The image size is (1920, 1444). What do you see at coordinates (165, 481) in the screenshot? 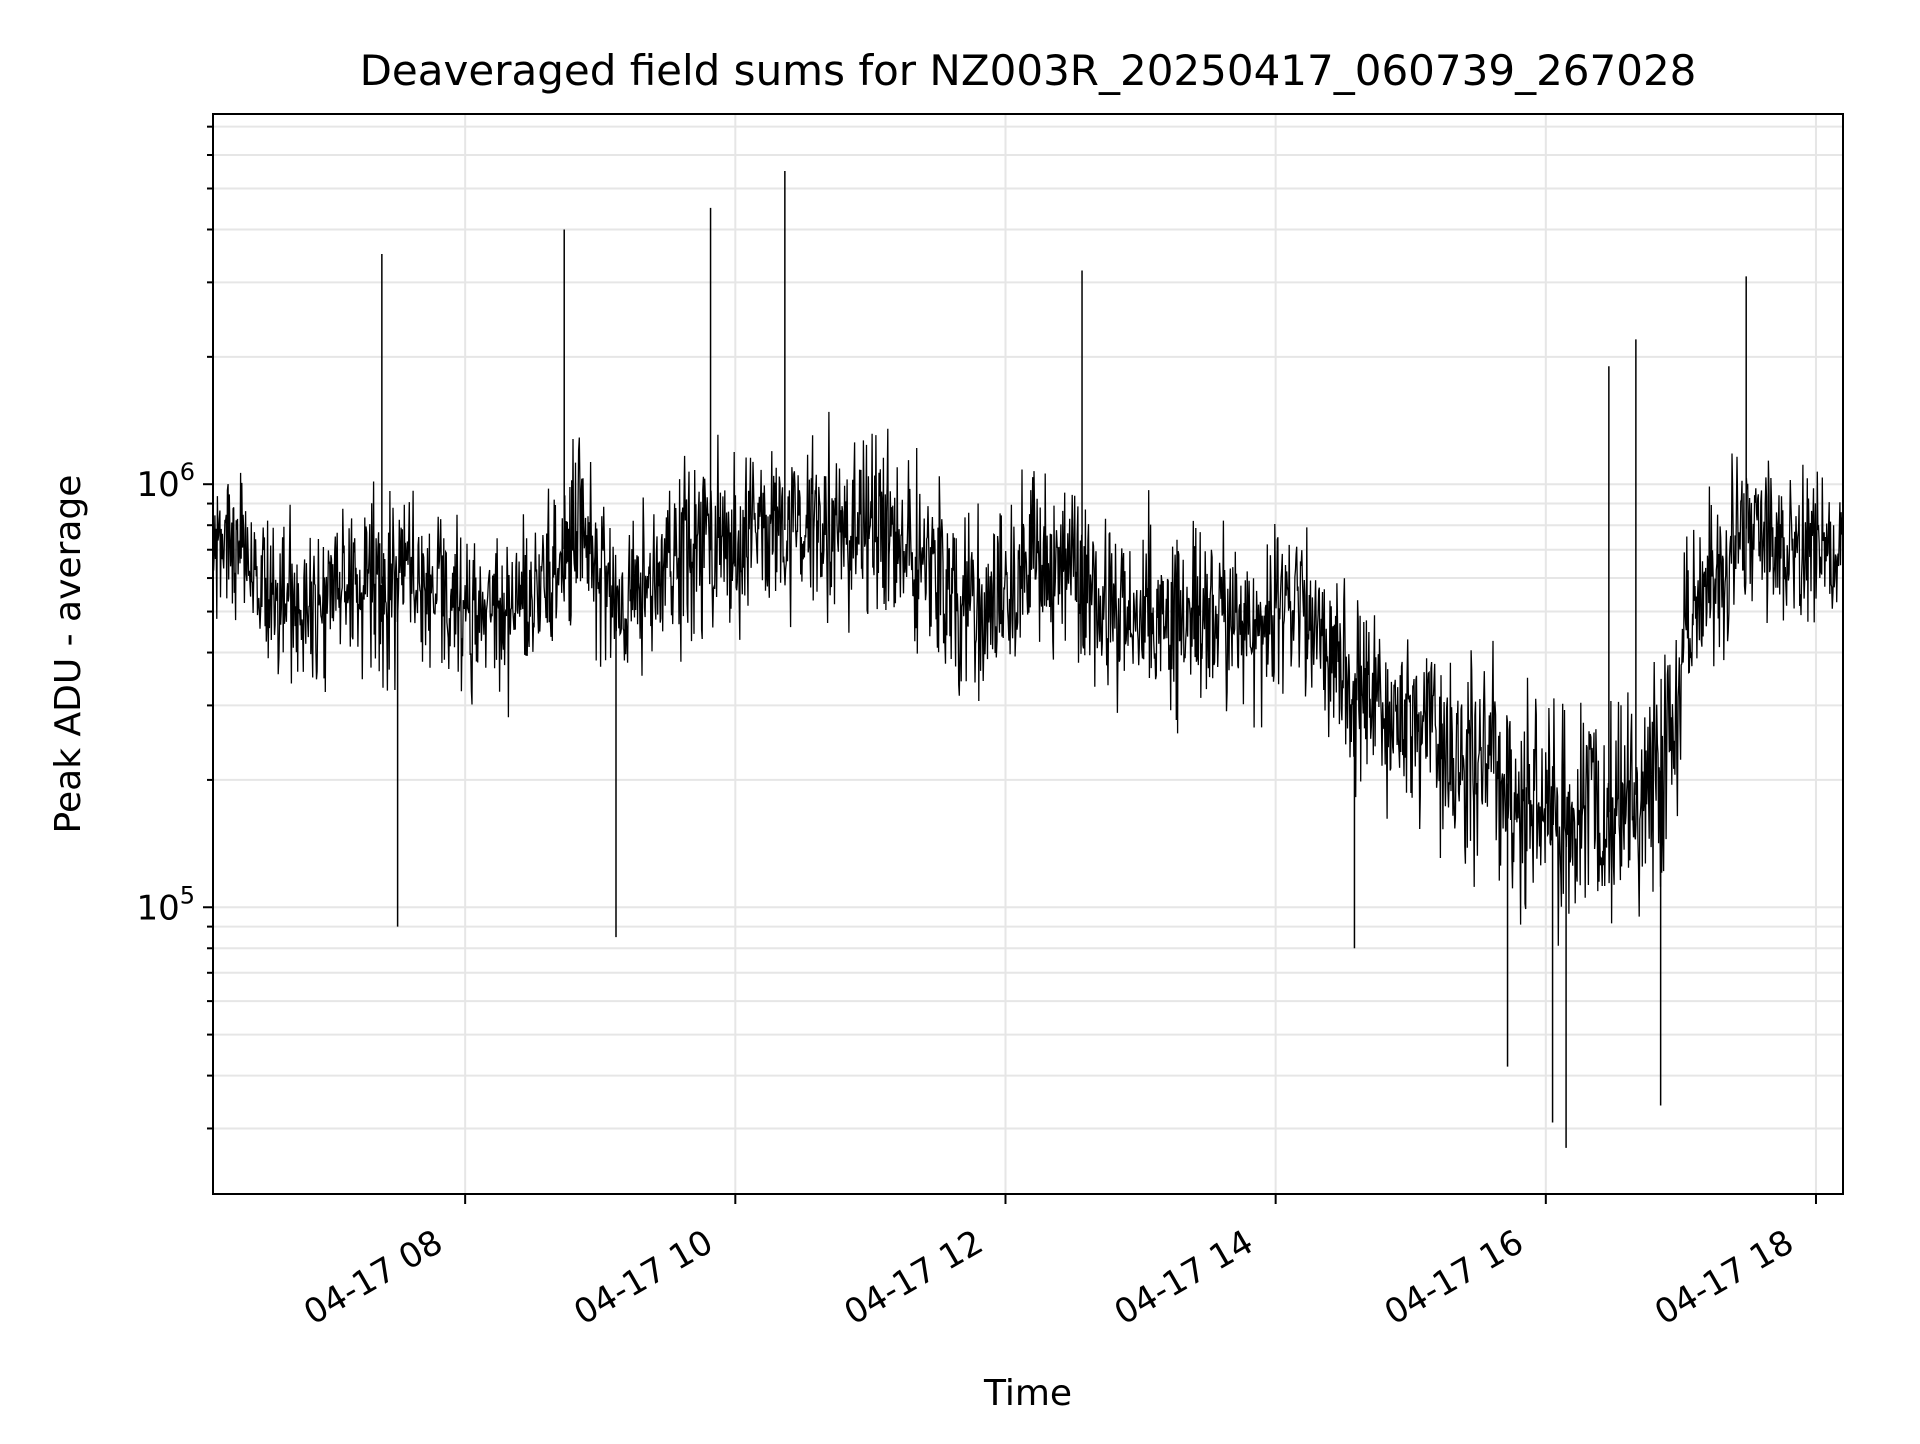
I see `y-tick-label: 10⁶` at bounding box center [165, 481].